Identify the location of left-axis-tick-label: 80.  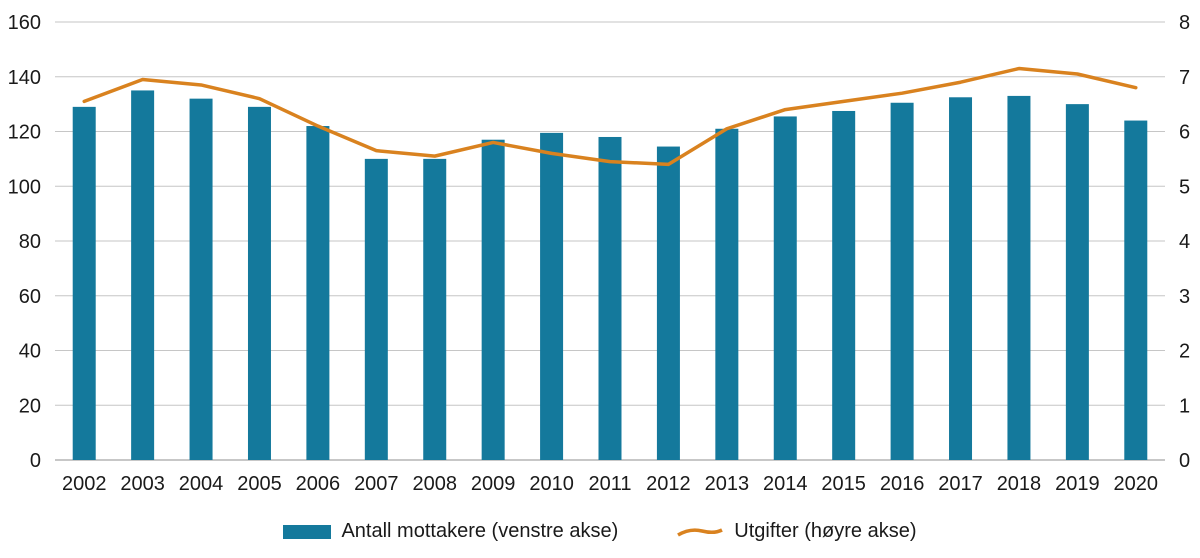
(30, 242).